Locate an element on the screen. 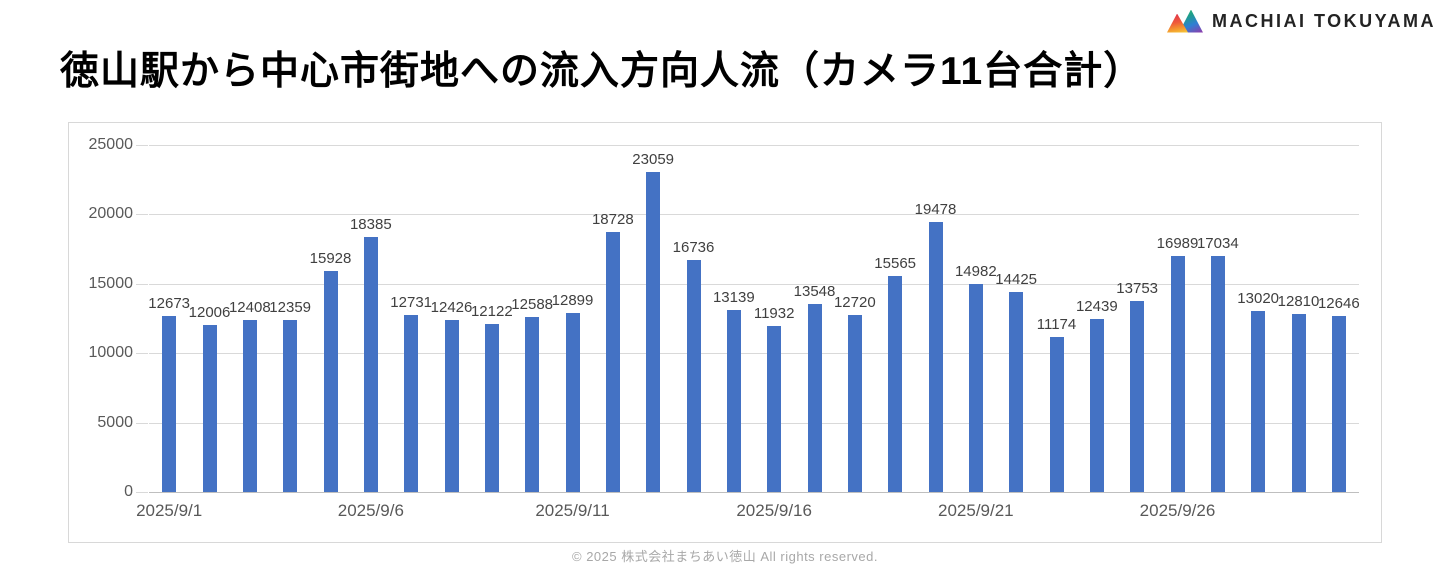  bar-value-label: 12673 is located at coordinates (169, 304).